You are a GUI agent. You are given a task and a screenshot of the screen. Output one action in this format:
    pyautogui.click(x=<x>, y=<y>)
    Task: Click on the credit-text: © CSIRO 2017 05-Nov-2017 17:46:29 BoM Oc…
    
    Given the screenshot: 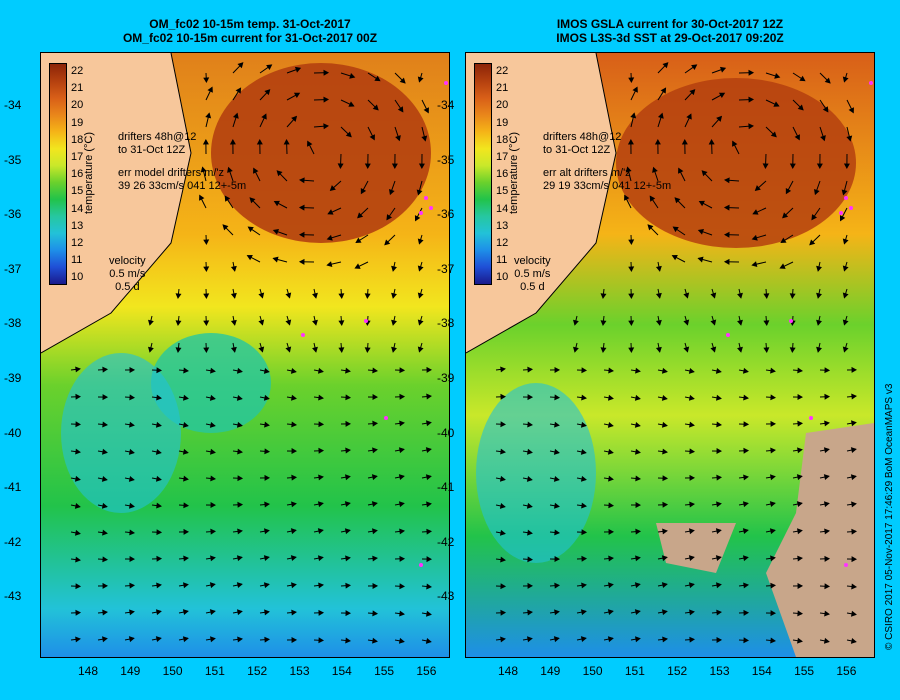 What is the action you would take?
    pyautogui.click(x=889, y=516)
    